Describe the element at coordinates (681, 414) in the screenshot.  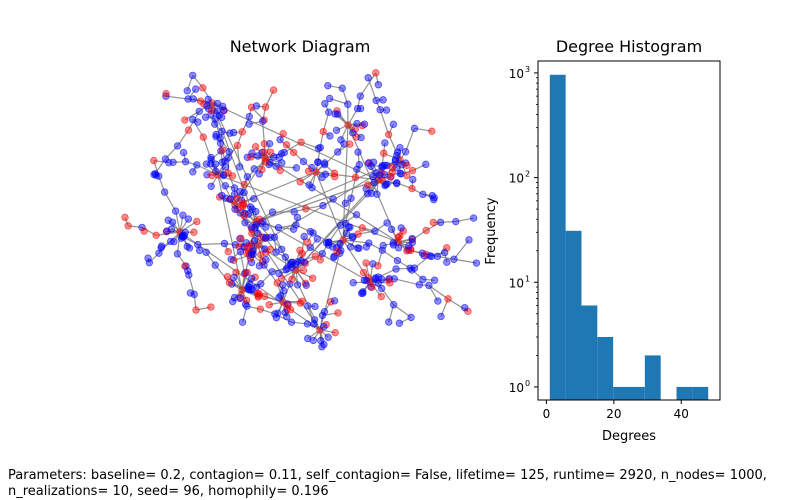
I see `x-tick-label: 40` at that location.